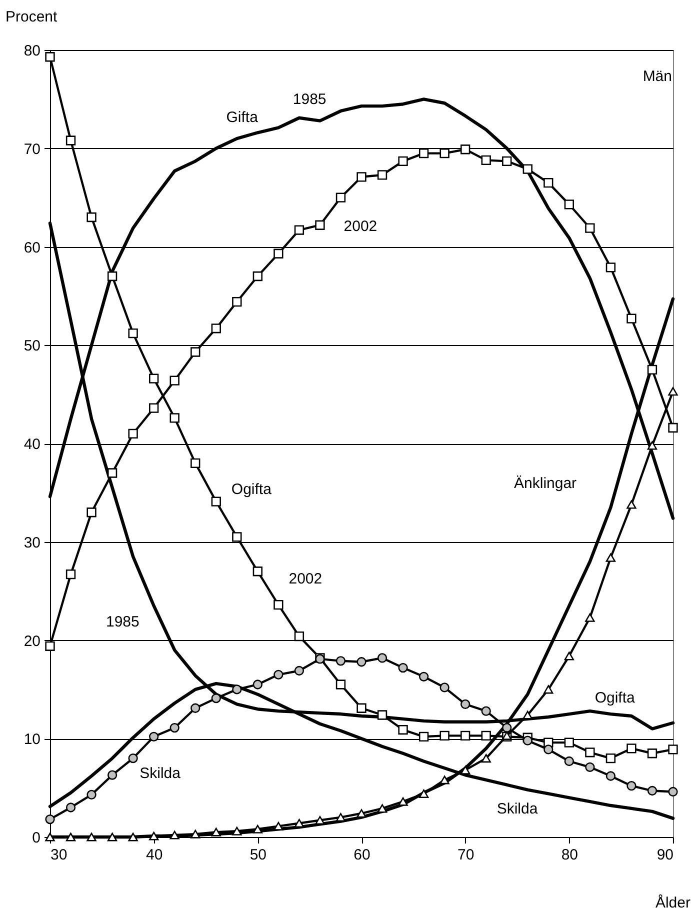 This screenshot has height=916, width=691. Describe the element at coordinates (32, 739) in the screenshot. I see `y-tick-label: 10` at that location.